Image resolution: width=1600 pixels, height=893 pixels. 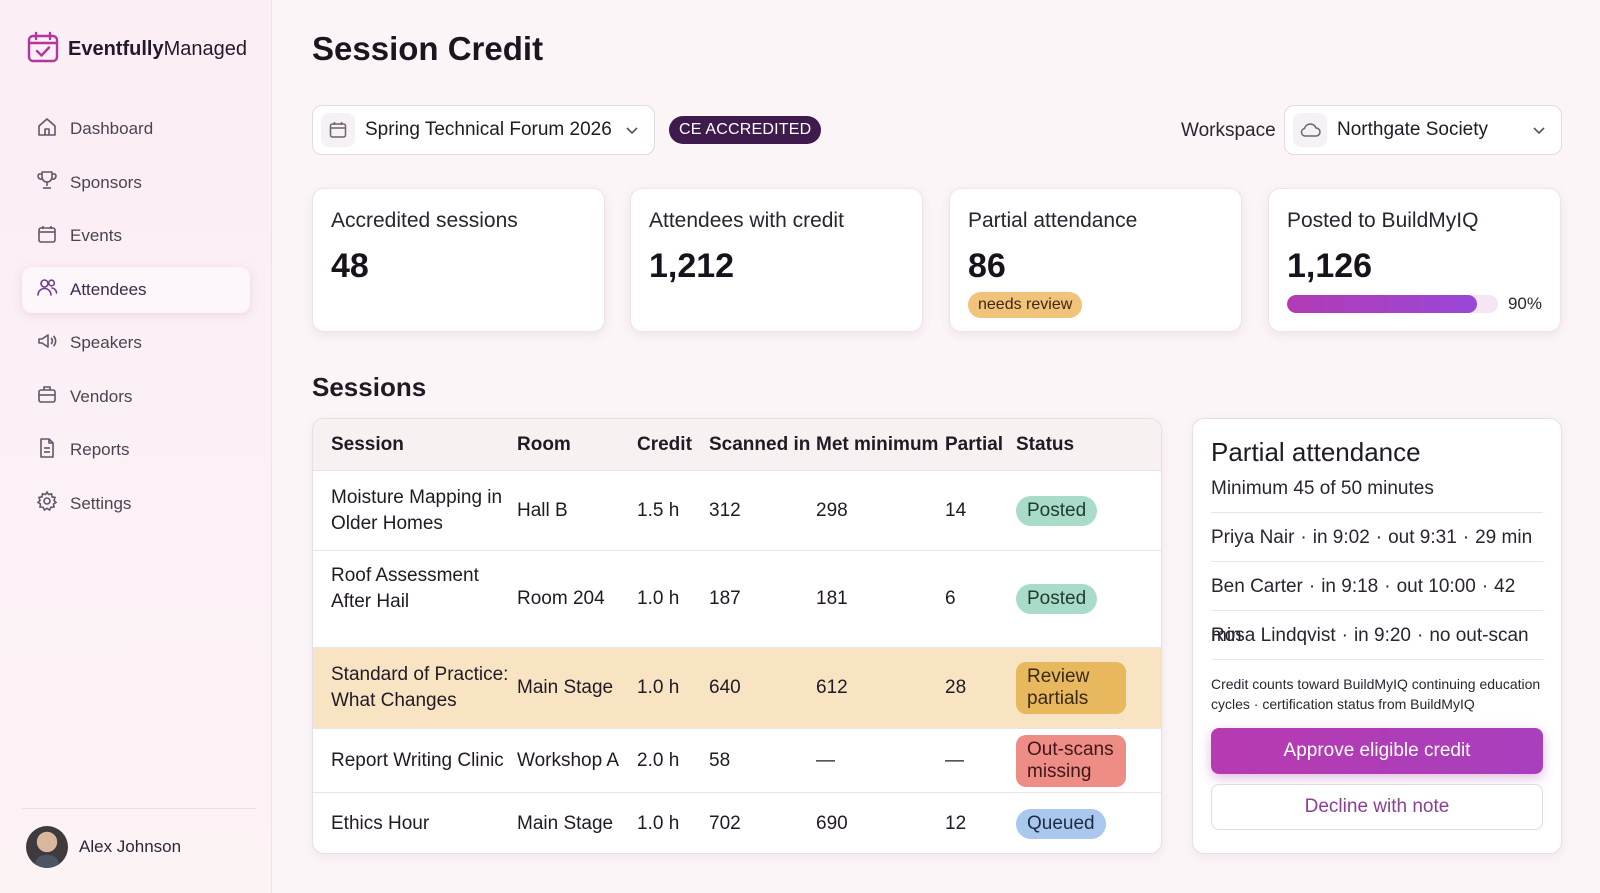 I want to click on column-header: Partial, so click(x=974, y=444).